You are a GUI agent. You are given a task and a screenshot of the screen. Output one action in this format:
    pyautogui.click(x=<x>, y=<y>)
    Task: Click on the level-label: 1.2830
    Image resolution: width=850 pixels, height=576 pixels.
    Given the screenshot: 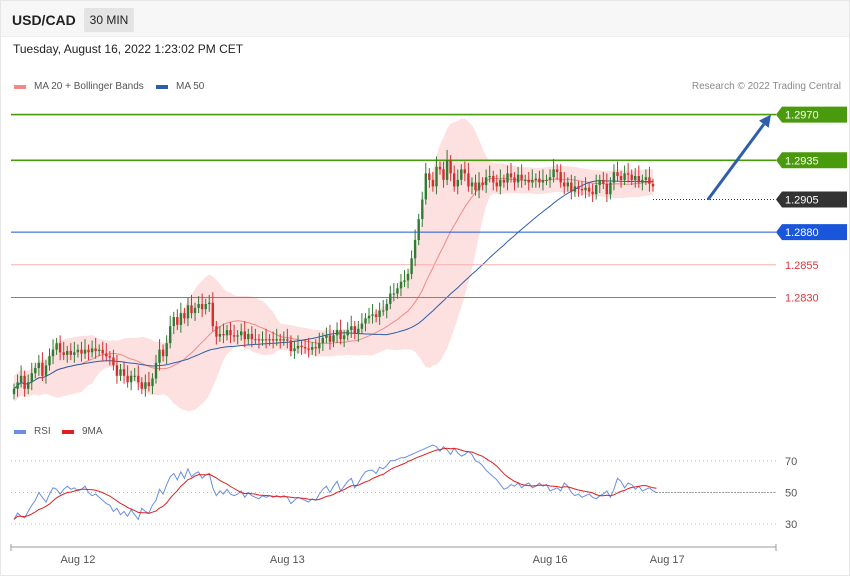 What is the action you would take?
    pyautogui.click(x=802, y=298)
    